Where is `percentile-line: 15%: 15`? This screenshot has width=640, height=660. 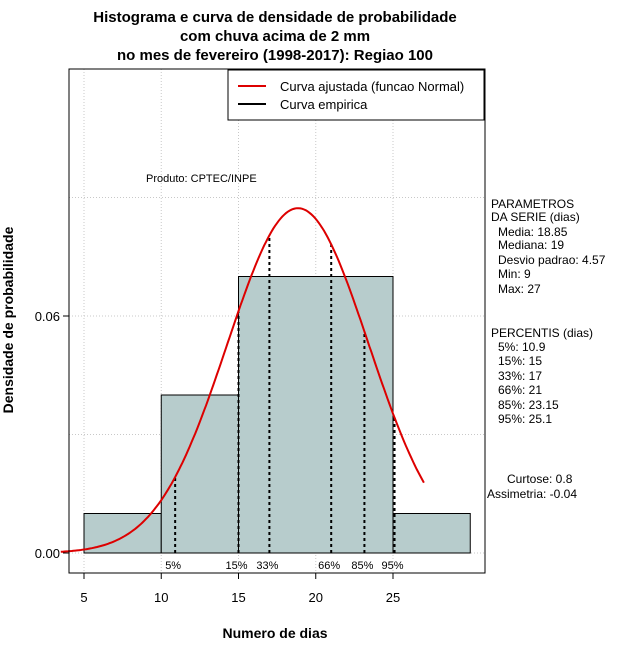 percentile-line: 15%: 15 is located at coordinates (520, 361).